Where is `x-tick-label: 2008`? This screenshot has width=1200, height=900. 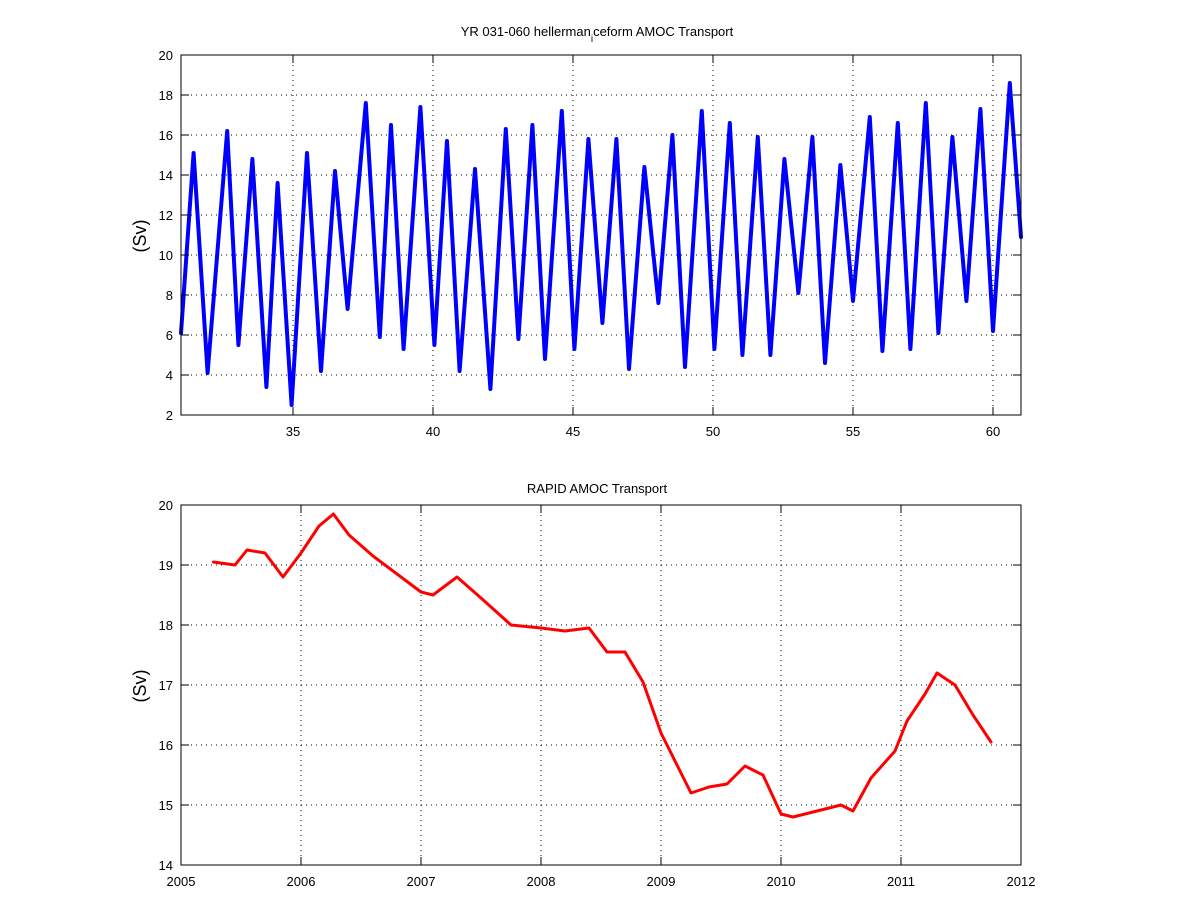 x-tick-label: 2008 is located at coordinates (541, 881).